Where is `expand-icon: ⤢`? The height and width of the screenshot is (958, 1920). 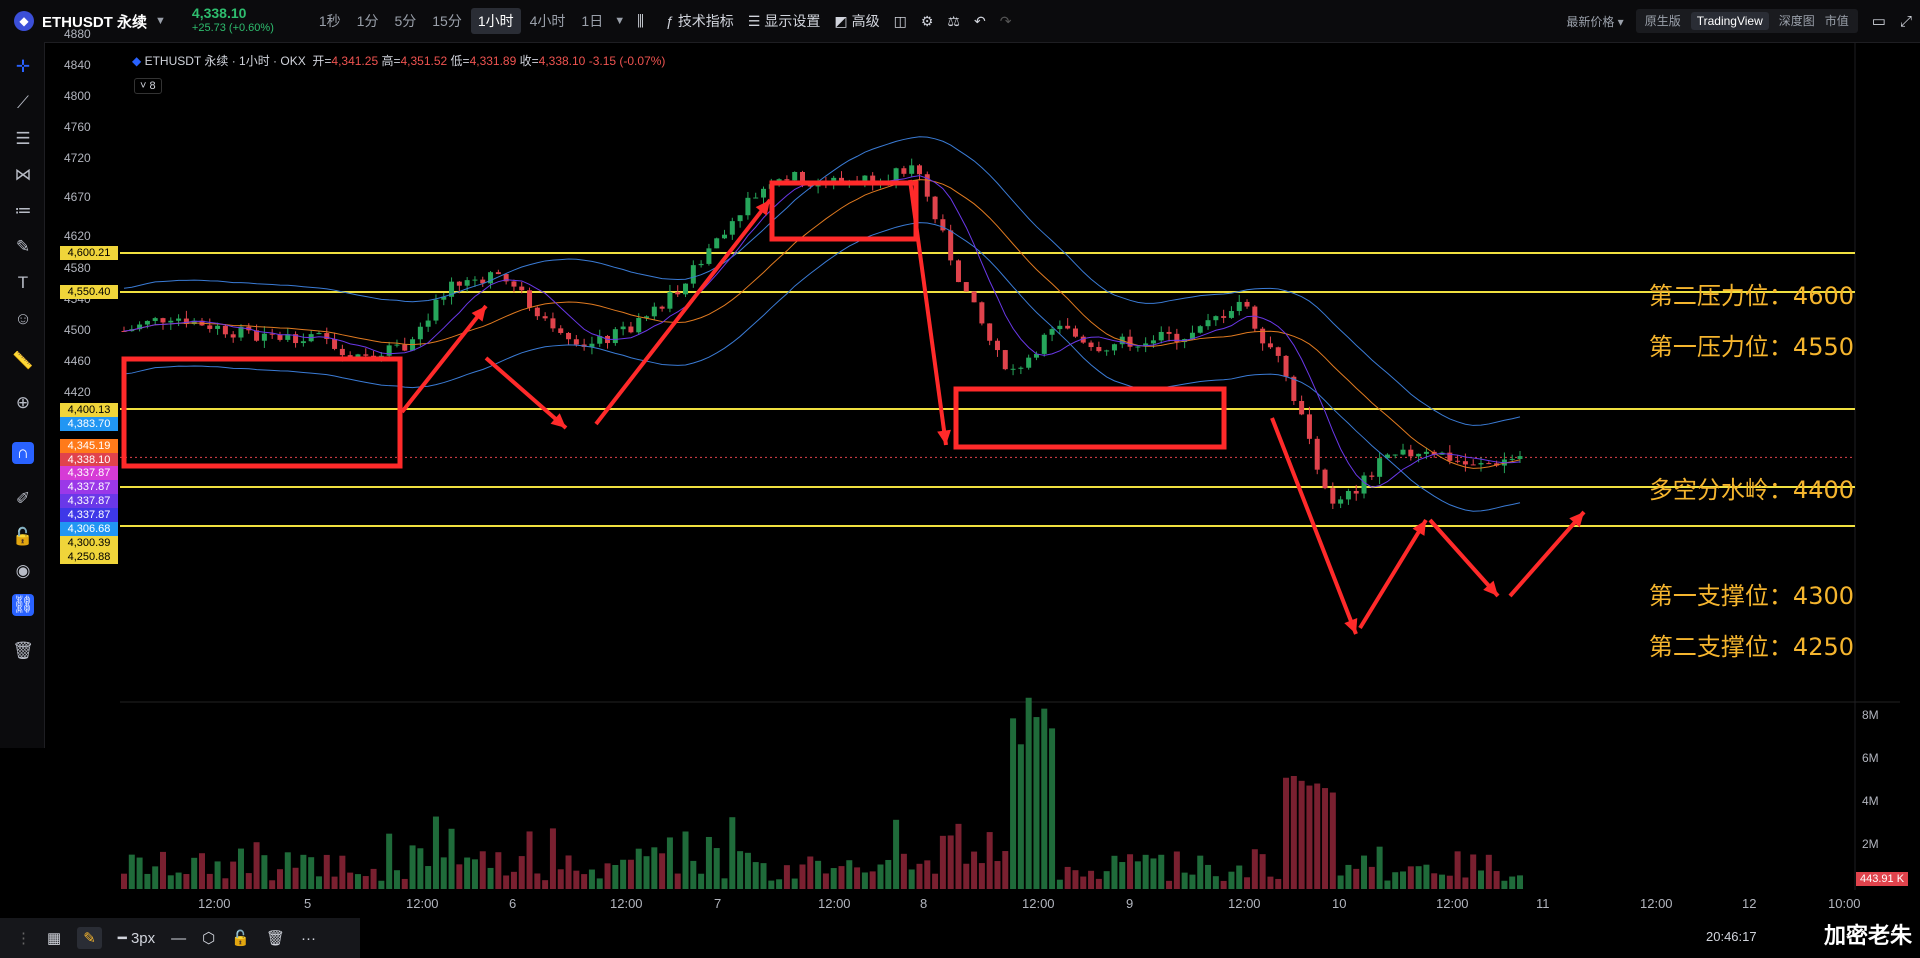 expand-icon: ⤢ is located at coordinates (1905, 21).